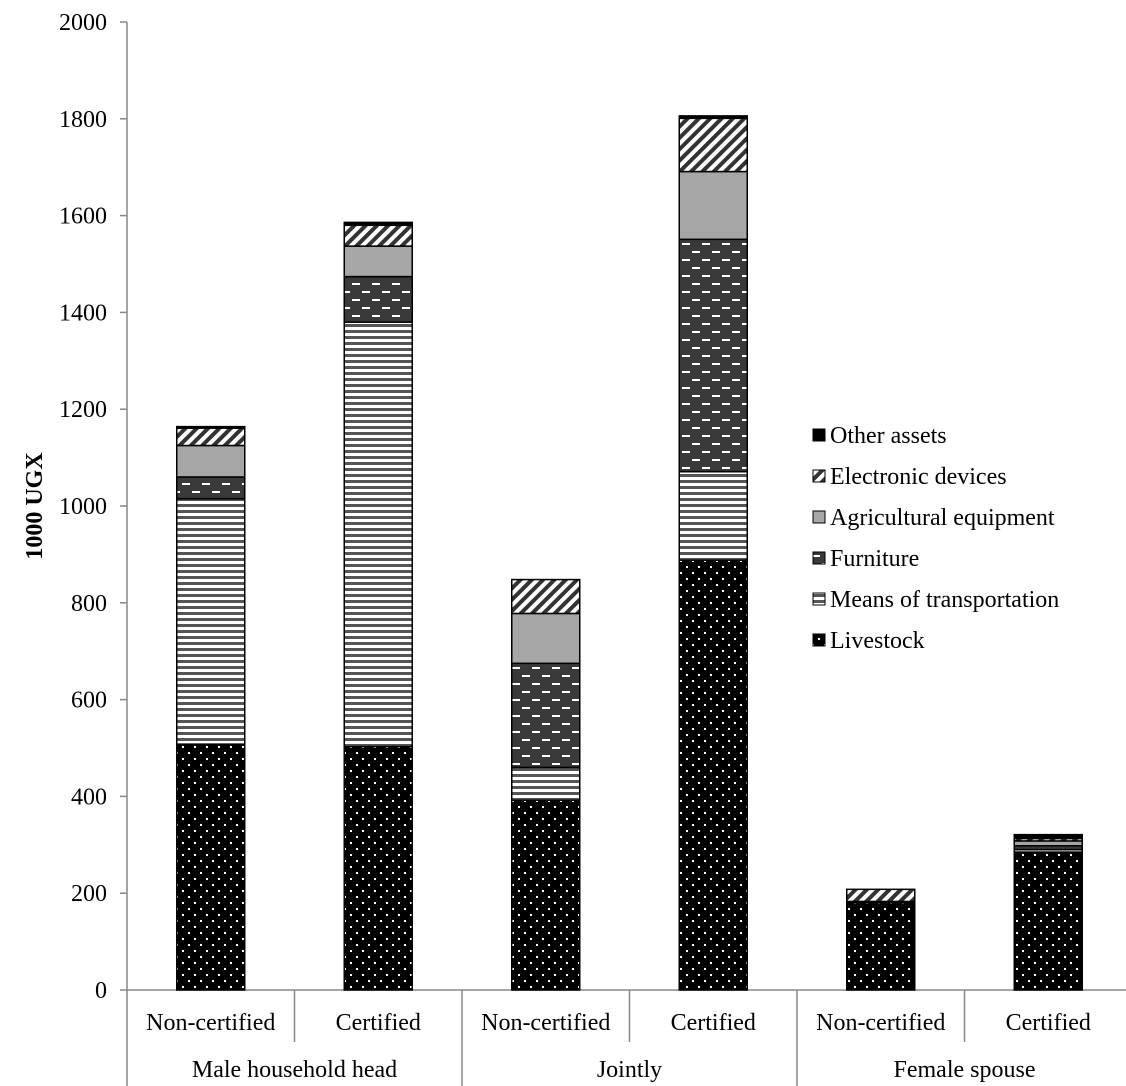 This screenshot has width=1126, height=1086. What do you see at coordinates (101, 991) in the screenshot?
I see `y-tick-label: 0` at bounding box center [101, 991].